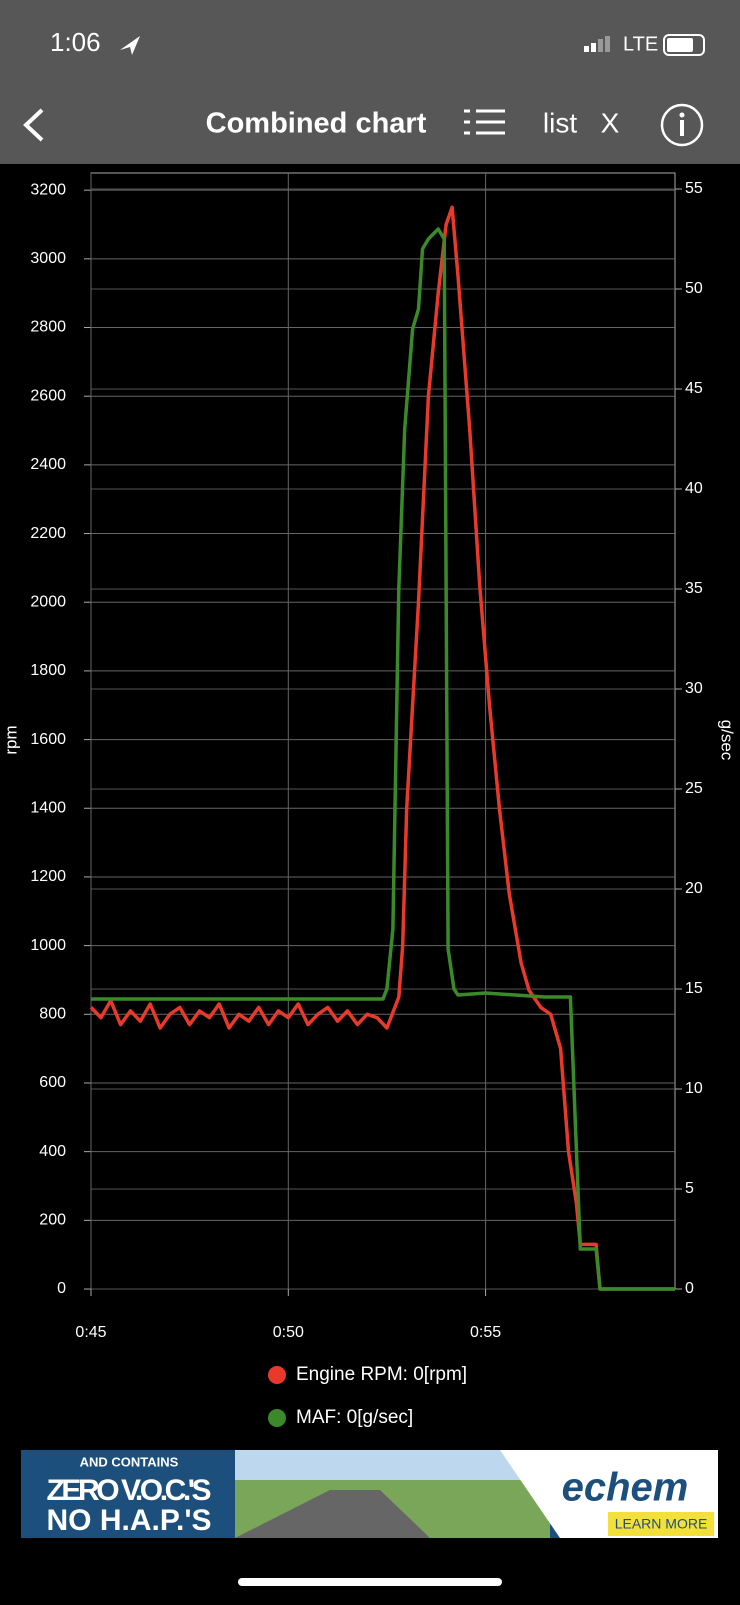 The height and width of the screenshot is (1605, 740). What do you see at coordinates (689, 1288) in the screenshot?
I see `y2-tick-label: 0` at bounding box center [689, 1288].